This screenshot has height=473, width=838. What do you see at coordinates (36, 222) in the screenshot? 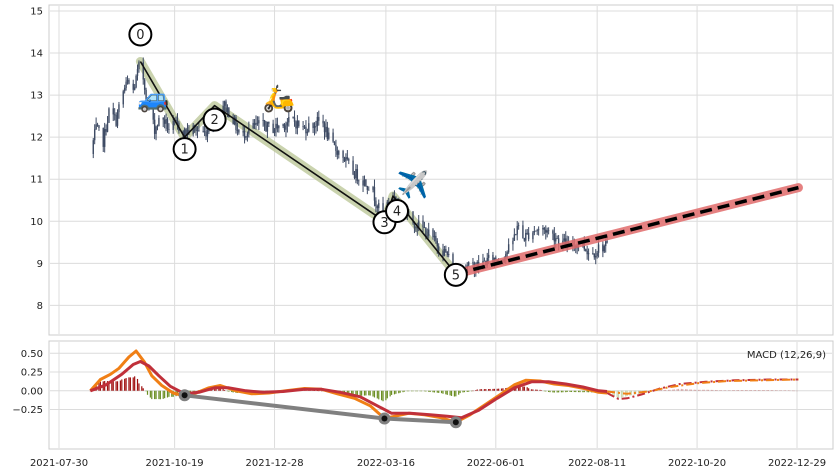
I see `price-y-tick-label: 10` at bounding box center [36, 222].